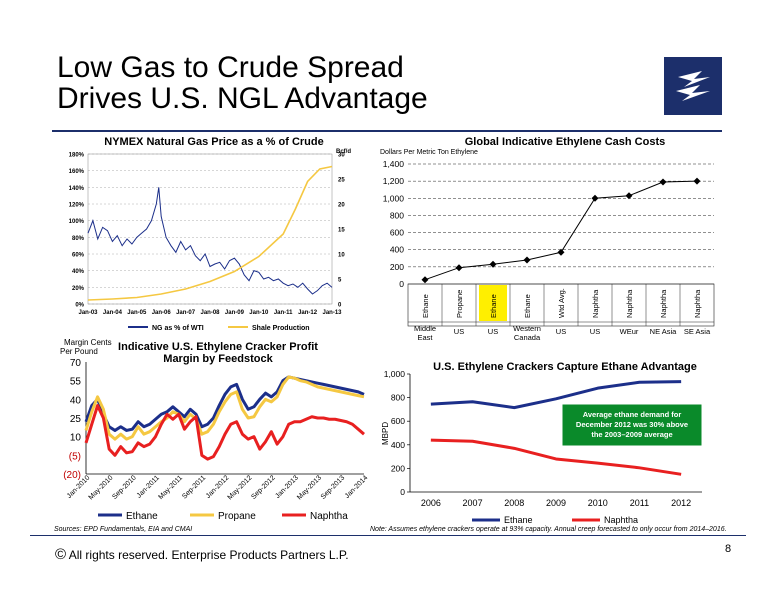 This screenshot has width=776, height=600. What do you see at coordinates (333, 487) in the screenshot?
I see `x-tick-label: Sep-2013` at bounding box center [333, 487].